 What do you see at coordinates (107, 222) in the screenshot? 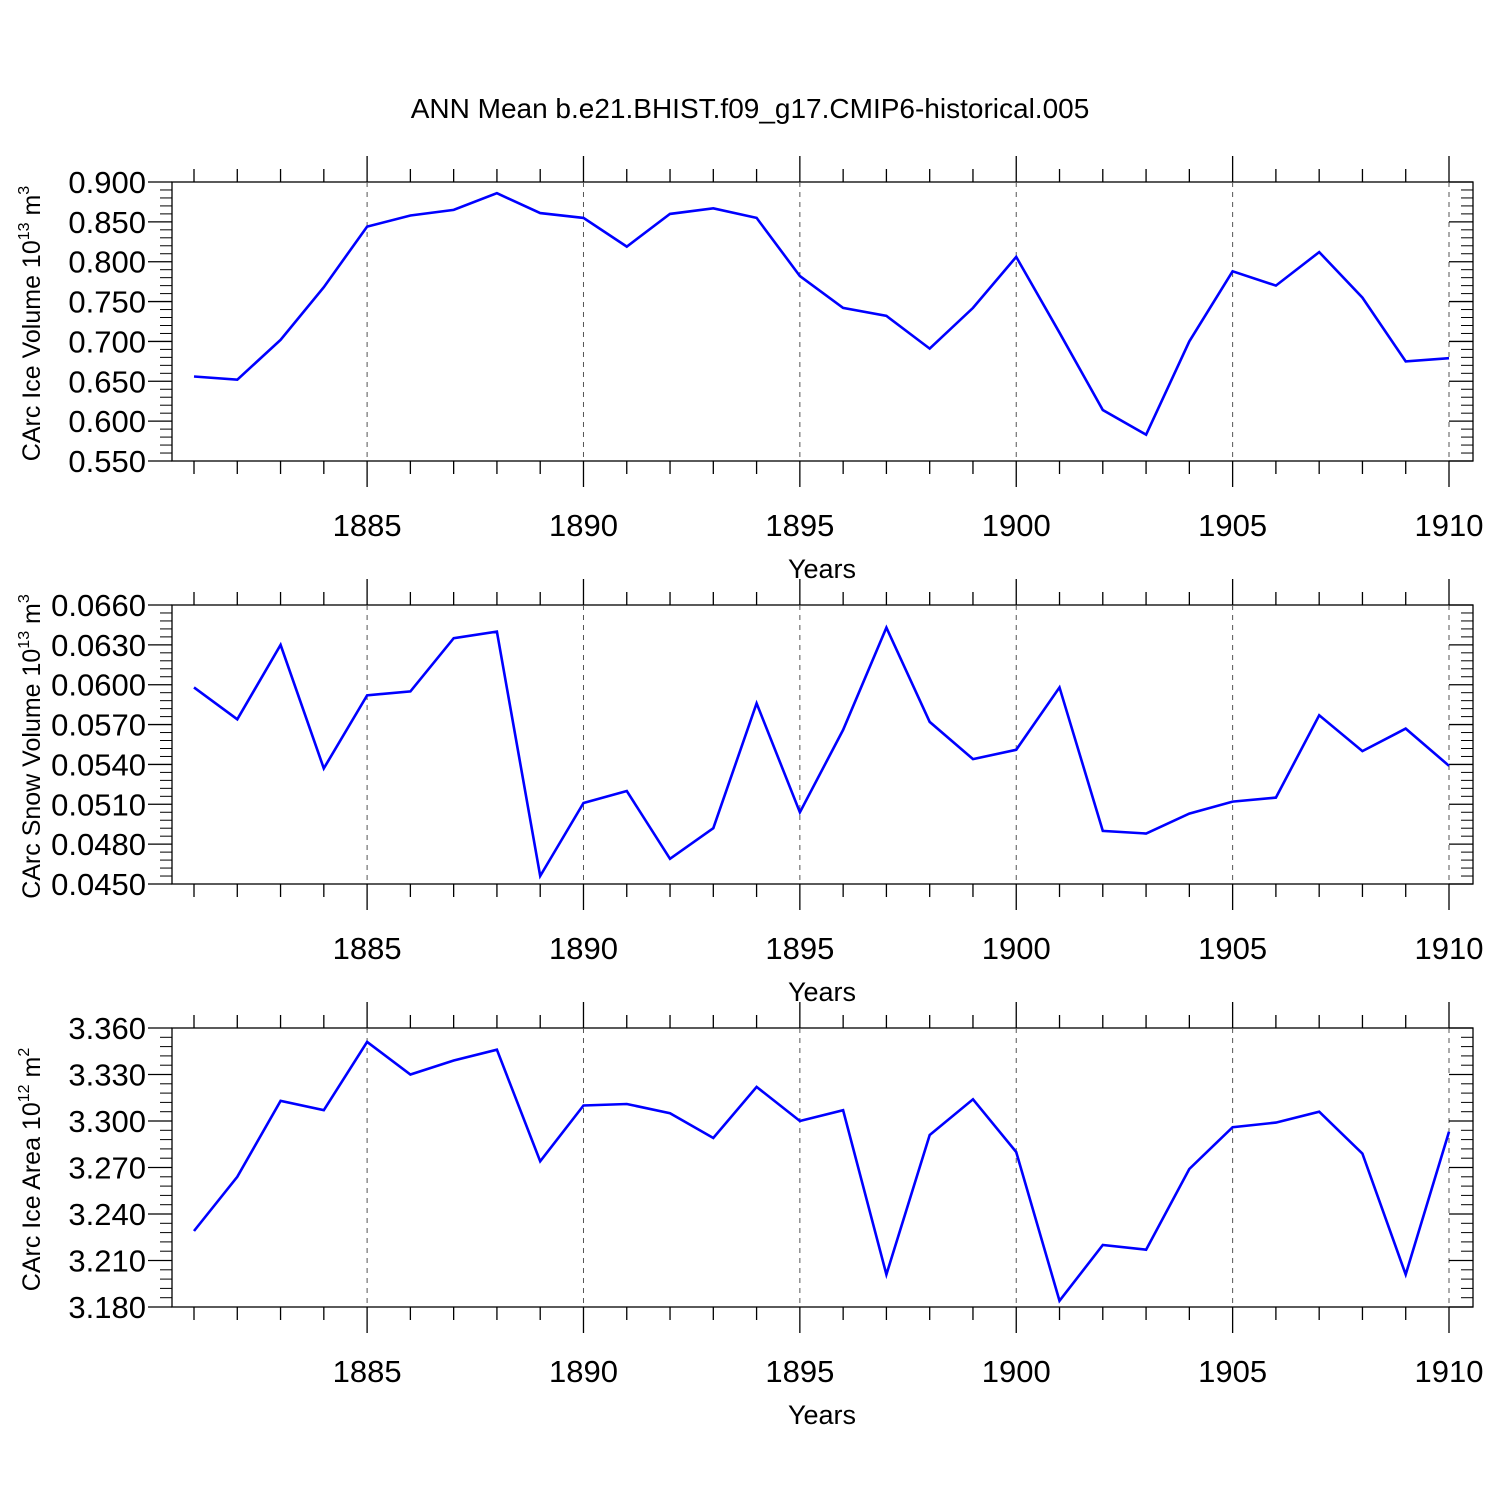
I see `y-tick-label: 0.850` at bounding box center [107, 222].